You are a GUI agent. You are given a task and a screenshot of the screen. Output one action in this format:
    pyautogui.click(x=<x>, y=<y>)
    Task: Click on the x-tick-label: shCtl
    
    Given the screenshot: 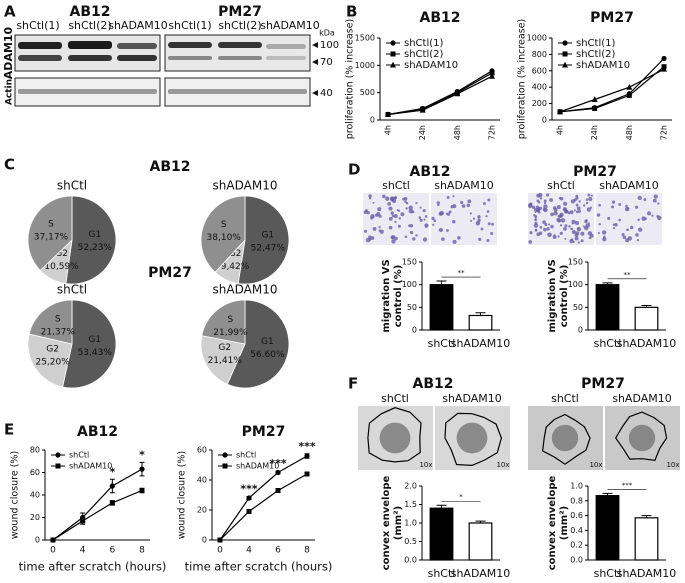 What is the action you would take?
    pyautogui.click(x=608, y=573)
    